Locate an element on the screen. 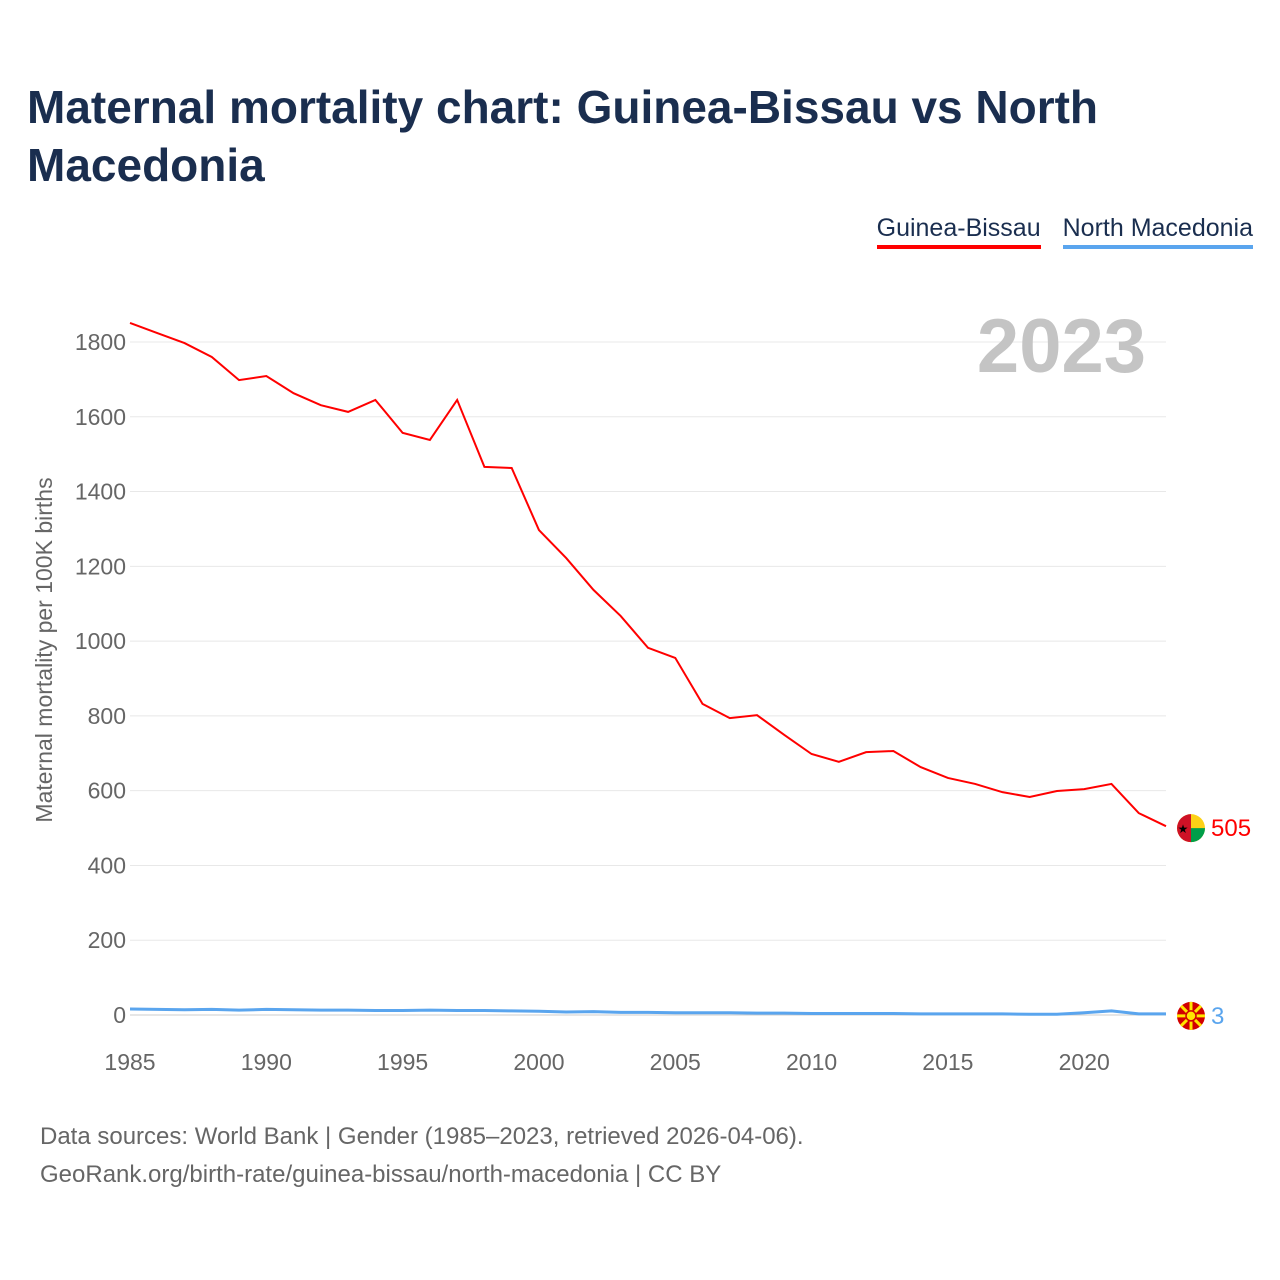  y-tick-label: 1800 is located at coordinates (100, 342).